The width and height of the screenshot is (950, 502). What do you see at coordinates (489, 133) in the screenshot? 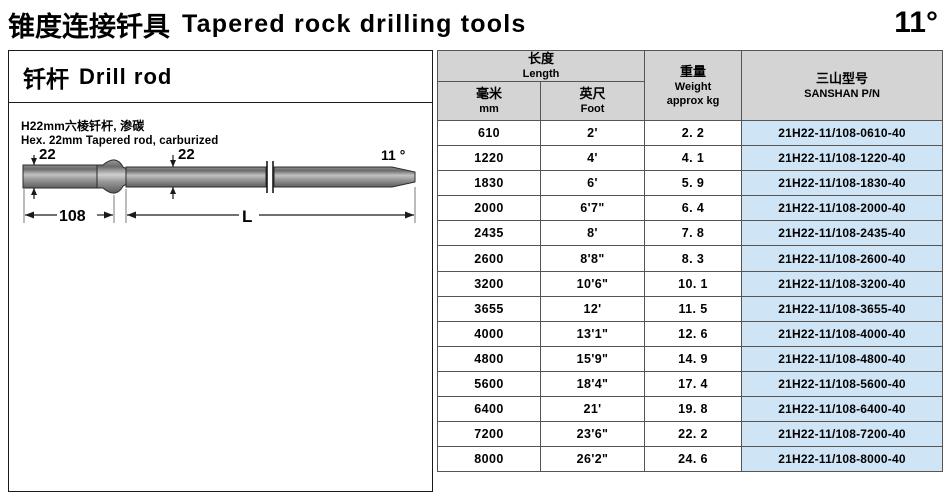
I see `cell-mm: 610` at bounding box center [489, 133].